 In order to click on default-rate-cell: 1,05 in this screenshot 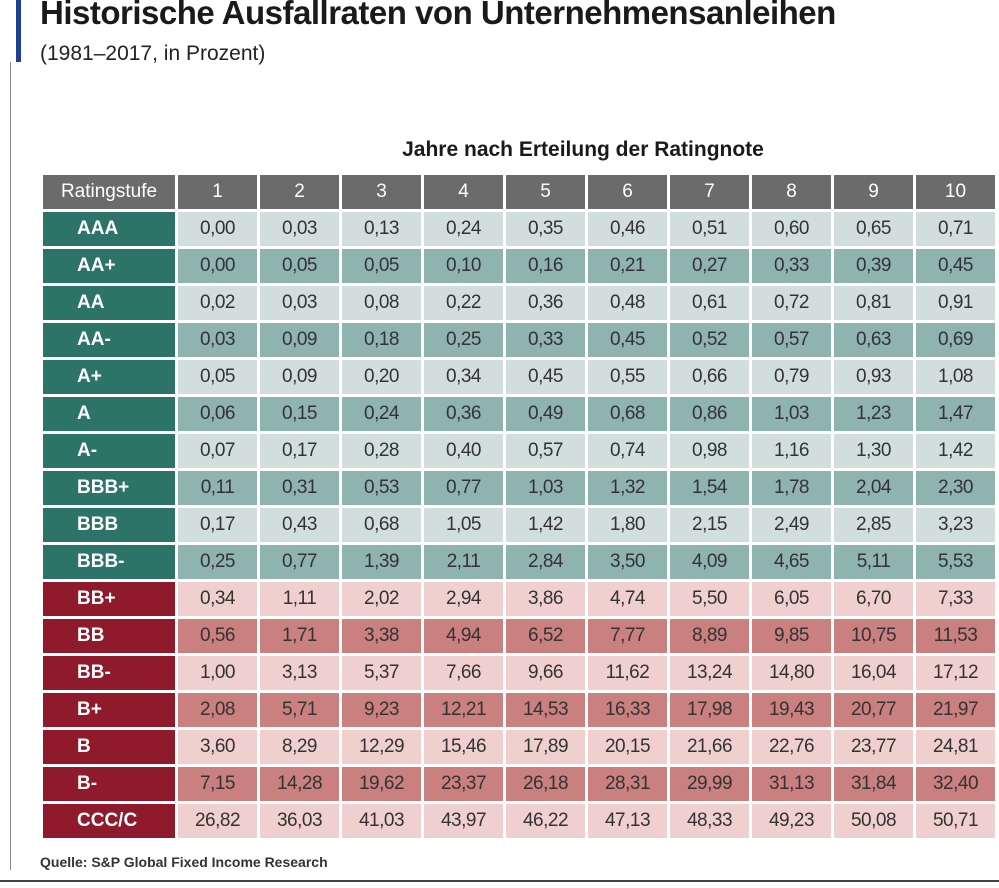, I will do `click(463, 525)`.